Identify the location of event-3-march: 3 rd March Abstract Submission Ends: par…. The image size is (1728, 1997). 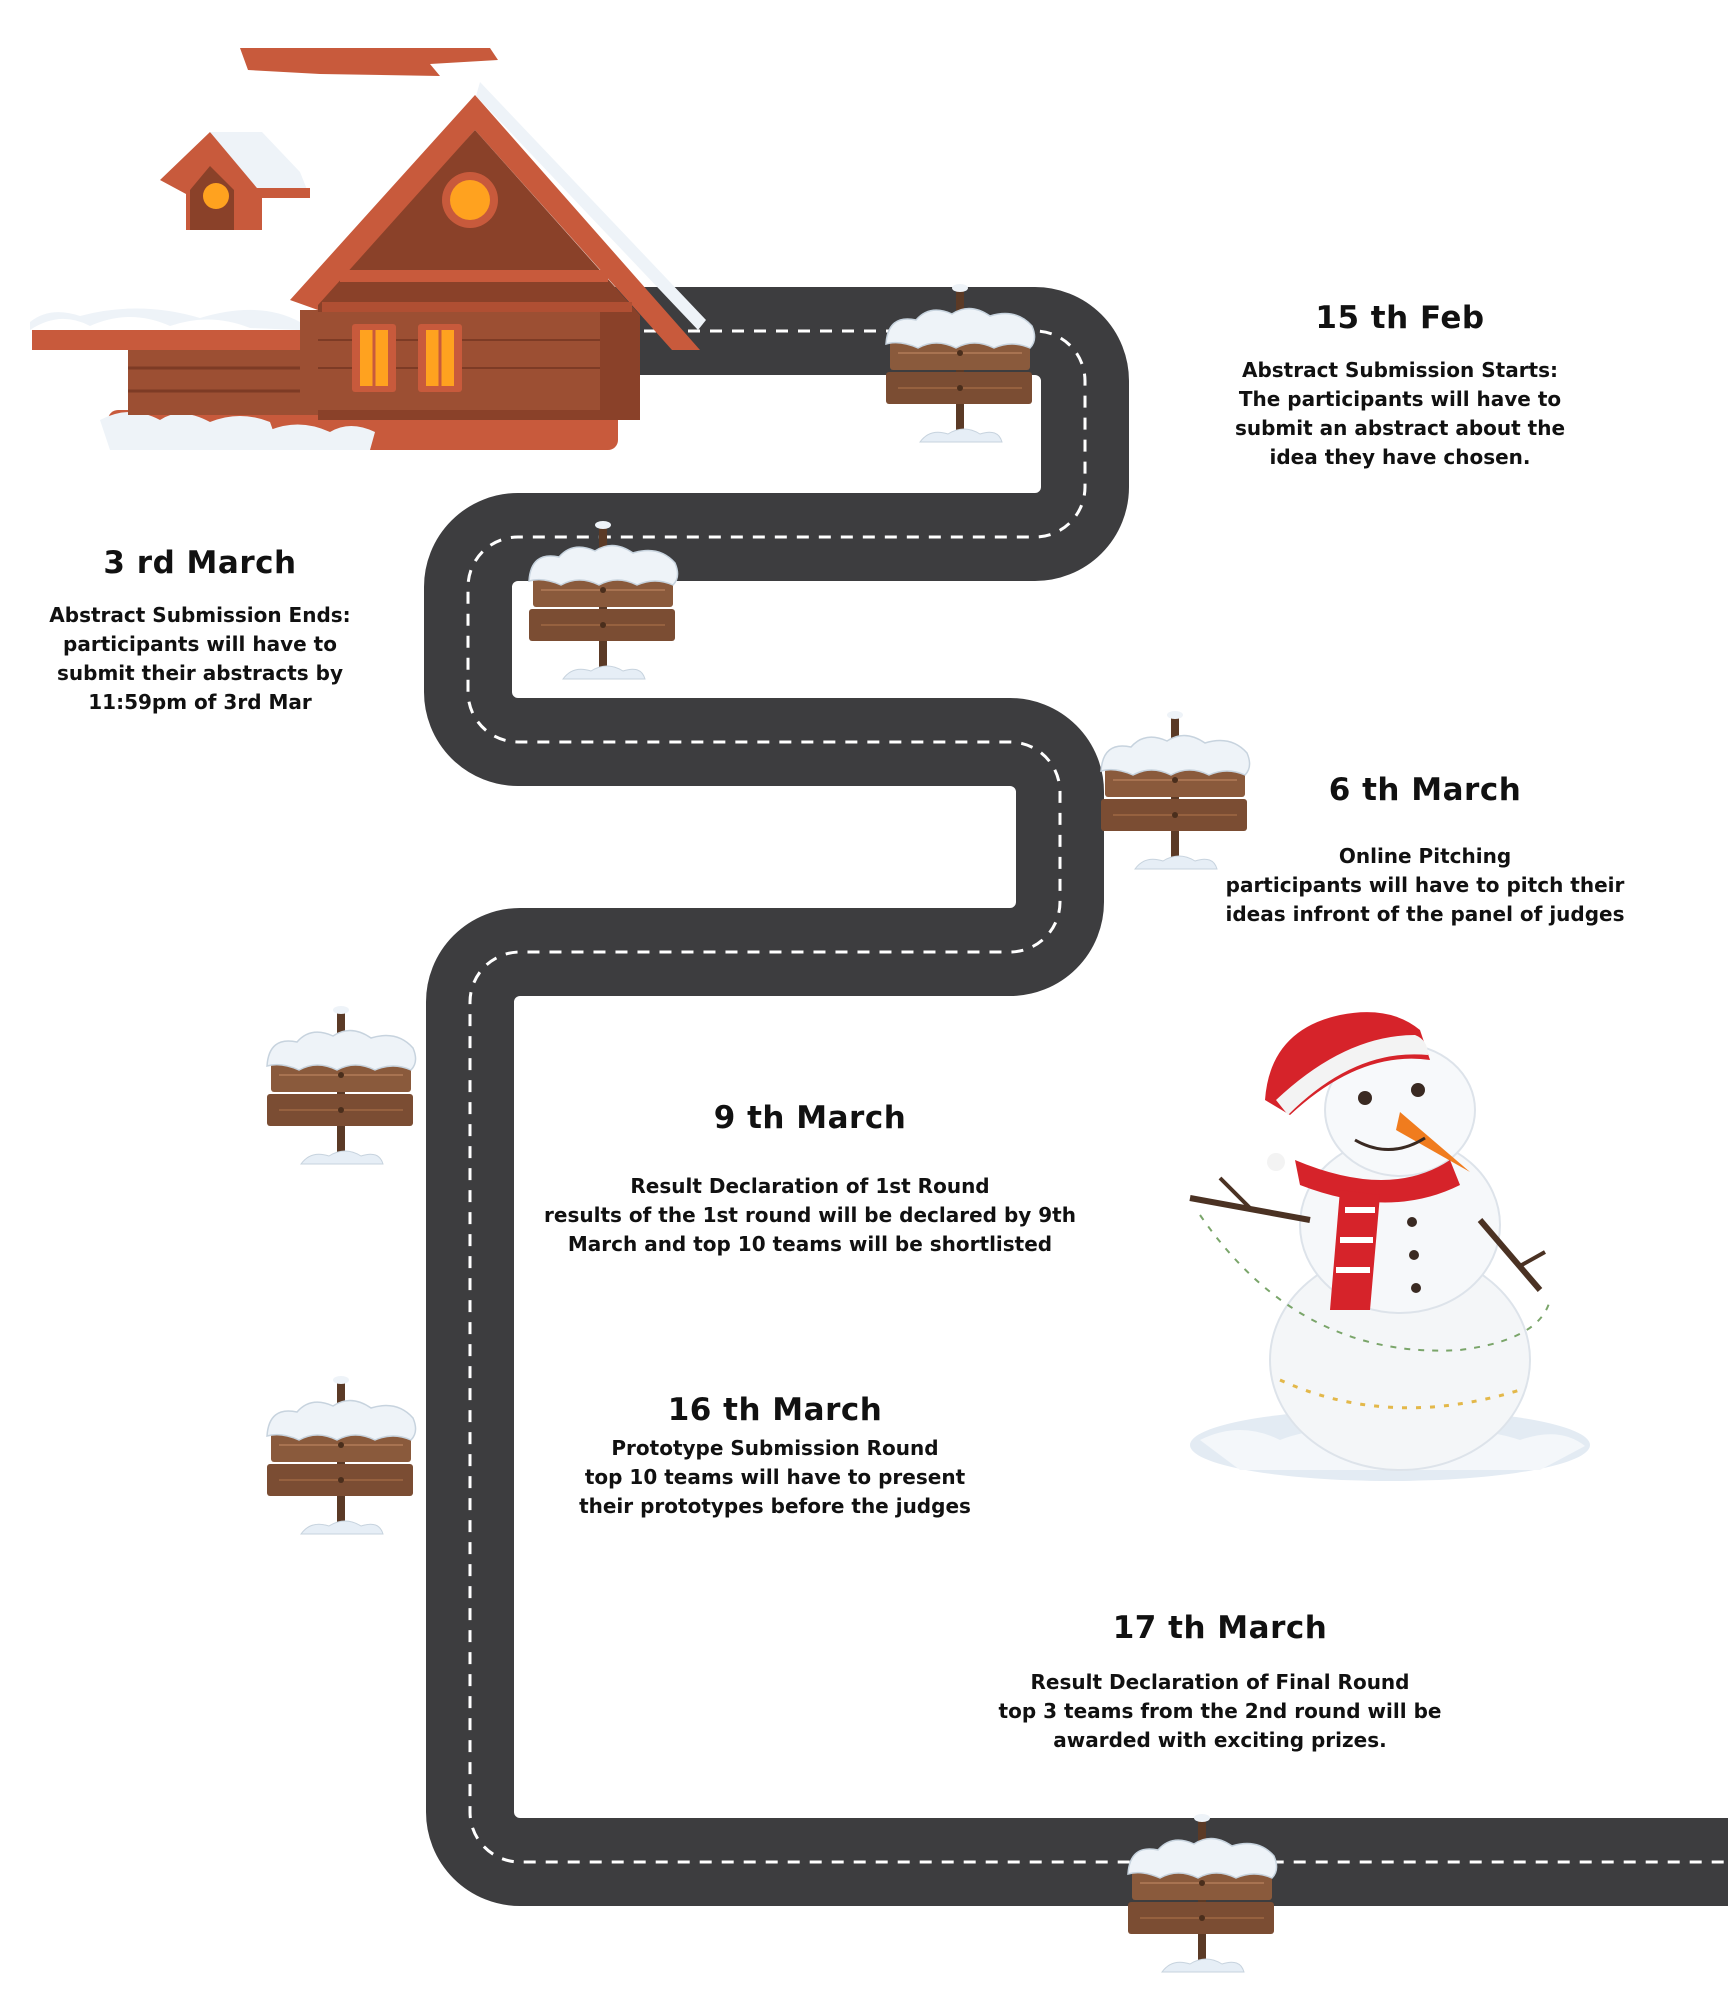
(200, 631).